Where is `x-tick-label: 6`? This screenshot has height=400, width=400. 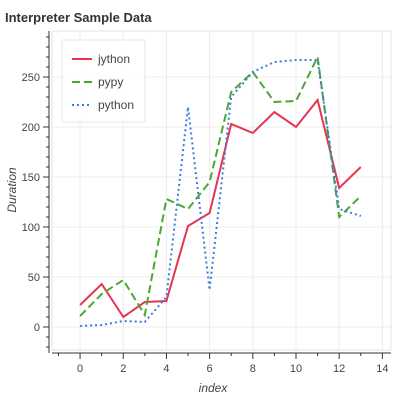 x-tick-label: 6 is located at coordinates (210, 369).